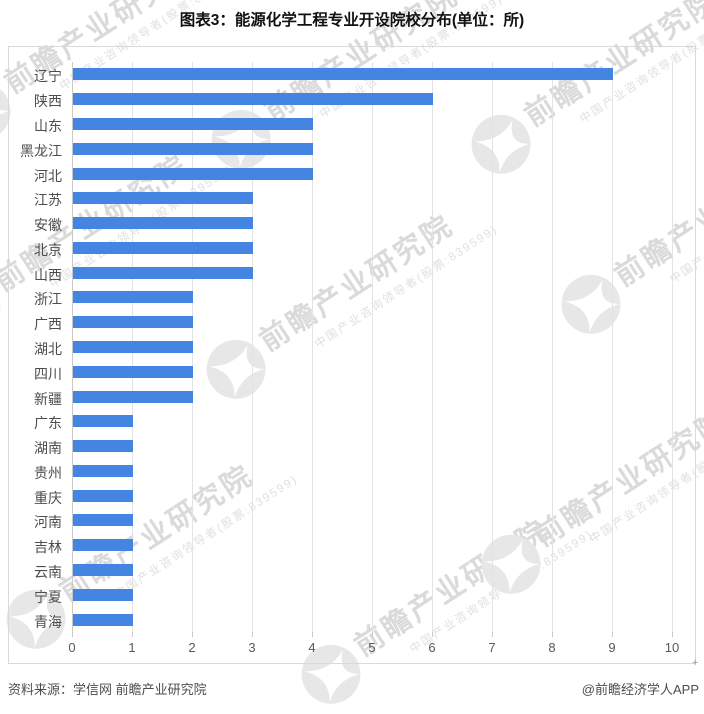  I want to click on y-axis-label: 新疆, so click(48, 398).